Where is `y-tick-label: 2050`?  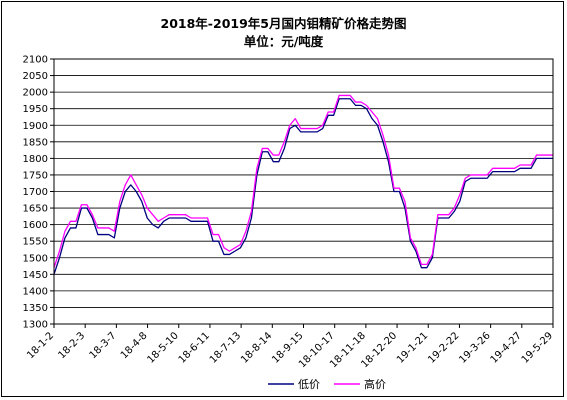
y-tick-label: 2050 is located at coordinates (35, 76).